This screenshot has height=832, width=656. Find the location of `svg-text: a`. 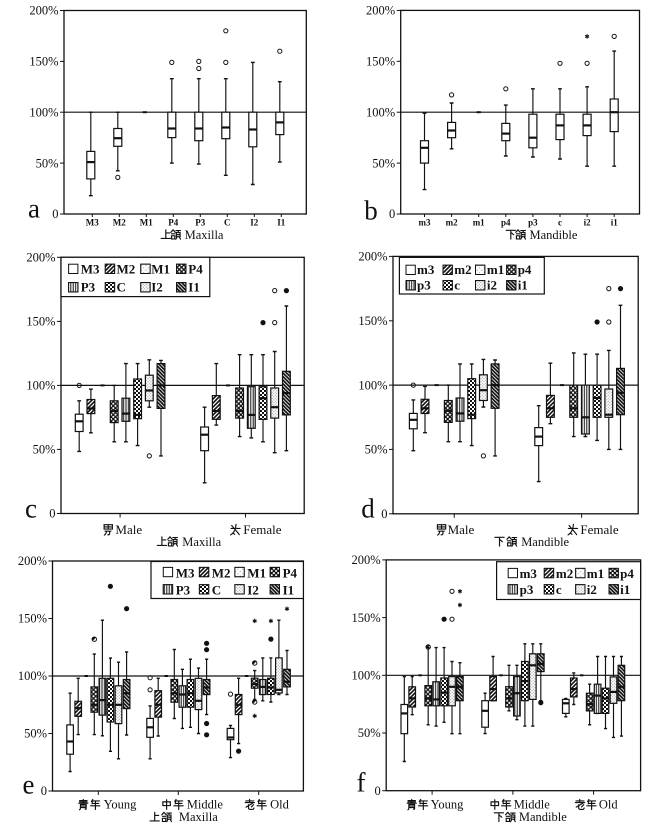

svg-text: a is located at coordinates (34, 209).